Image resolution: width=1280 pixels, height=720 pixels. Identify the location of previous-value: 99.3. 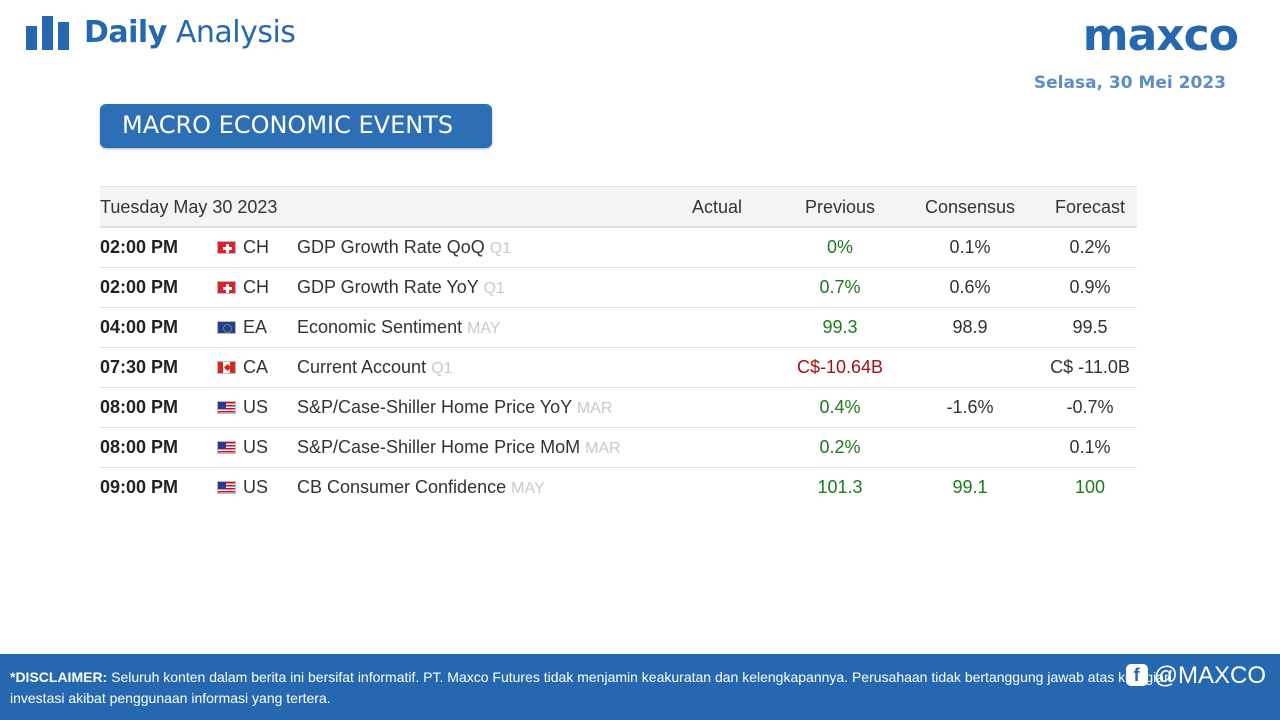
(840, 327).